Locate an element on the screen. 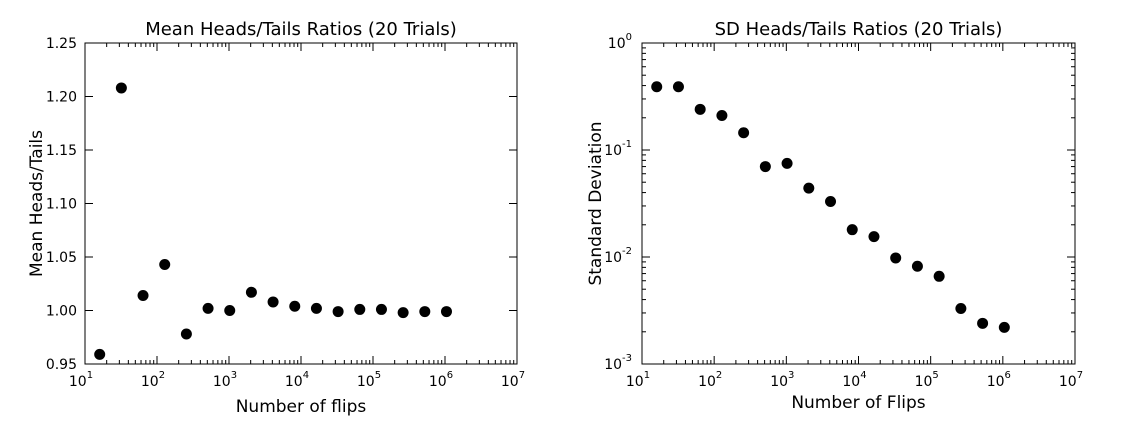 This screenshot has width=1132, height=432. y-tick-label: 0.95 is located at coordinates (61, 365).